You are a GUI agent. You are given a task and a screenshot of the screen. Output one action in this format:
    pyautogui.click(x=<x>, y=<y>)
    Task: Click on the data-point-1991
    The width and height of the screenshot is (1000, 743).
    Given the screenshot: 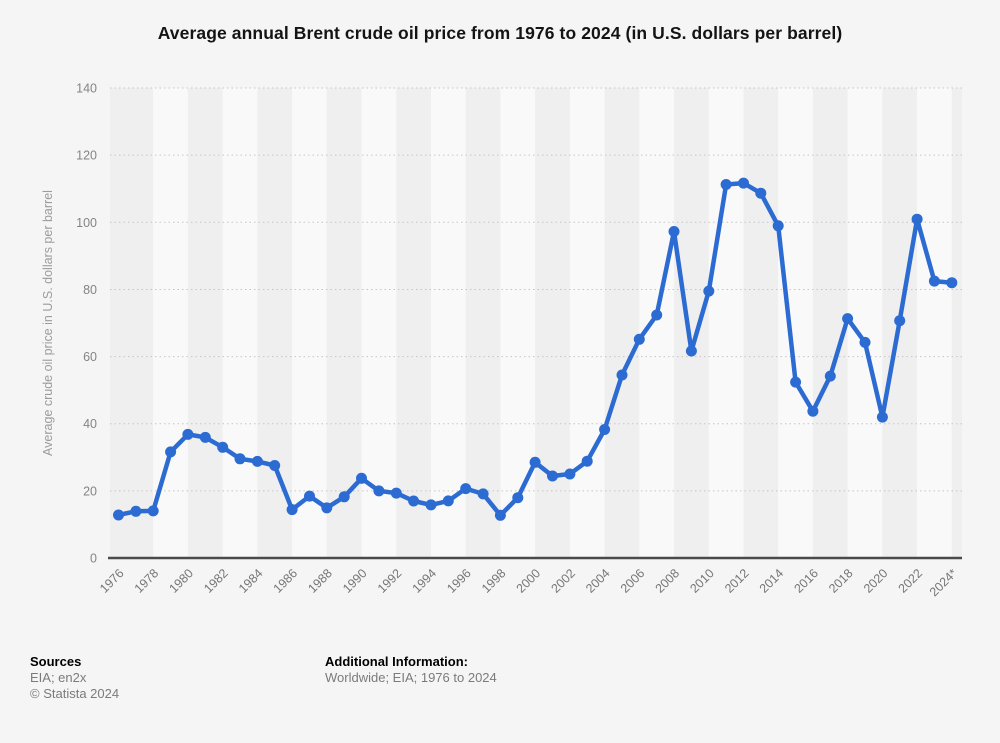 What is the action you would take?
    pyautogui.click(x=379, y=491)
    